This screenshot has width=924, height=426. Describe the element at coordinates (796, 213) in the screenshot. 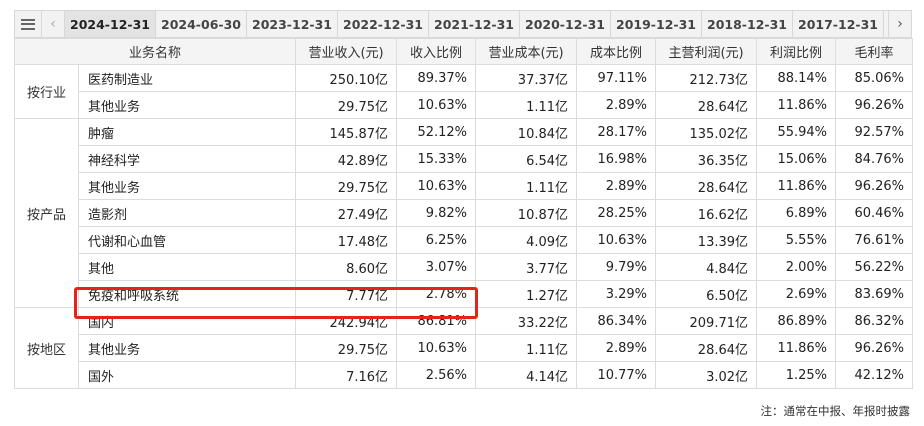

I see `profit-ratio-cell: 6.89%` at that location.